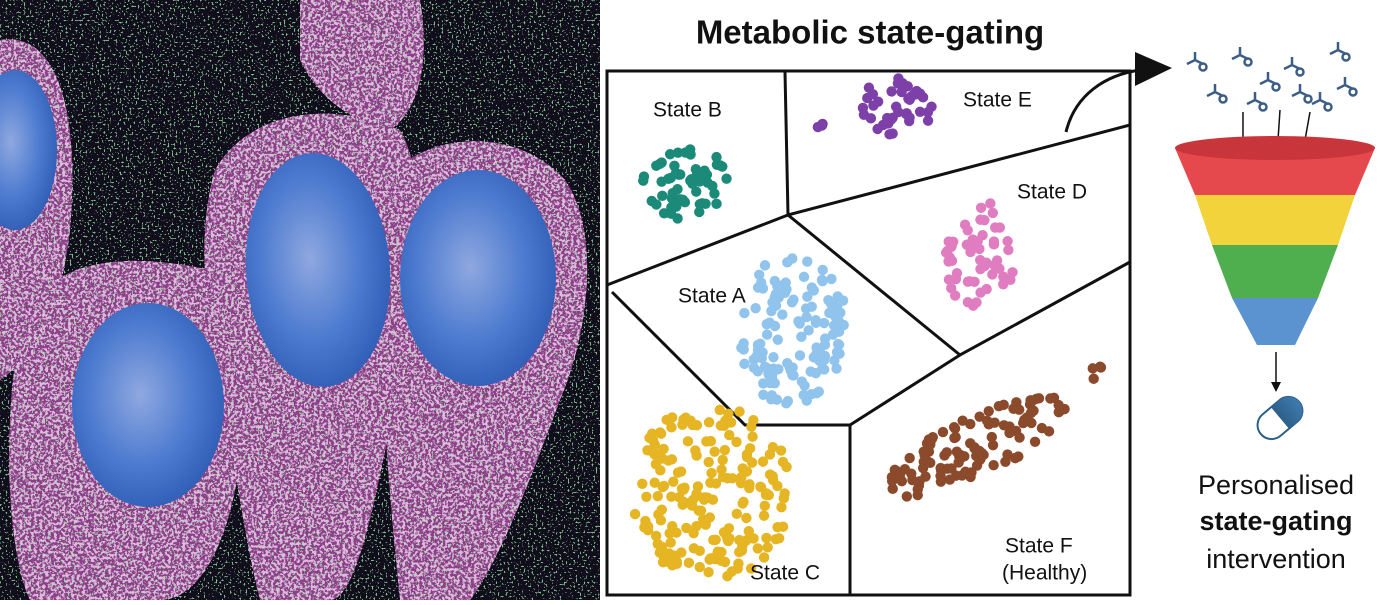 This screenshot has height=605, width=1400. I want to click on arrow, so click(1118, 92).